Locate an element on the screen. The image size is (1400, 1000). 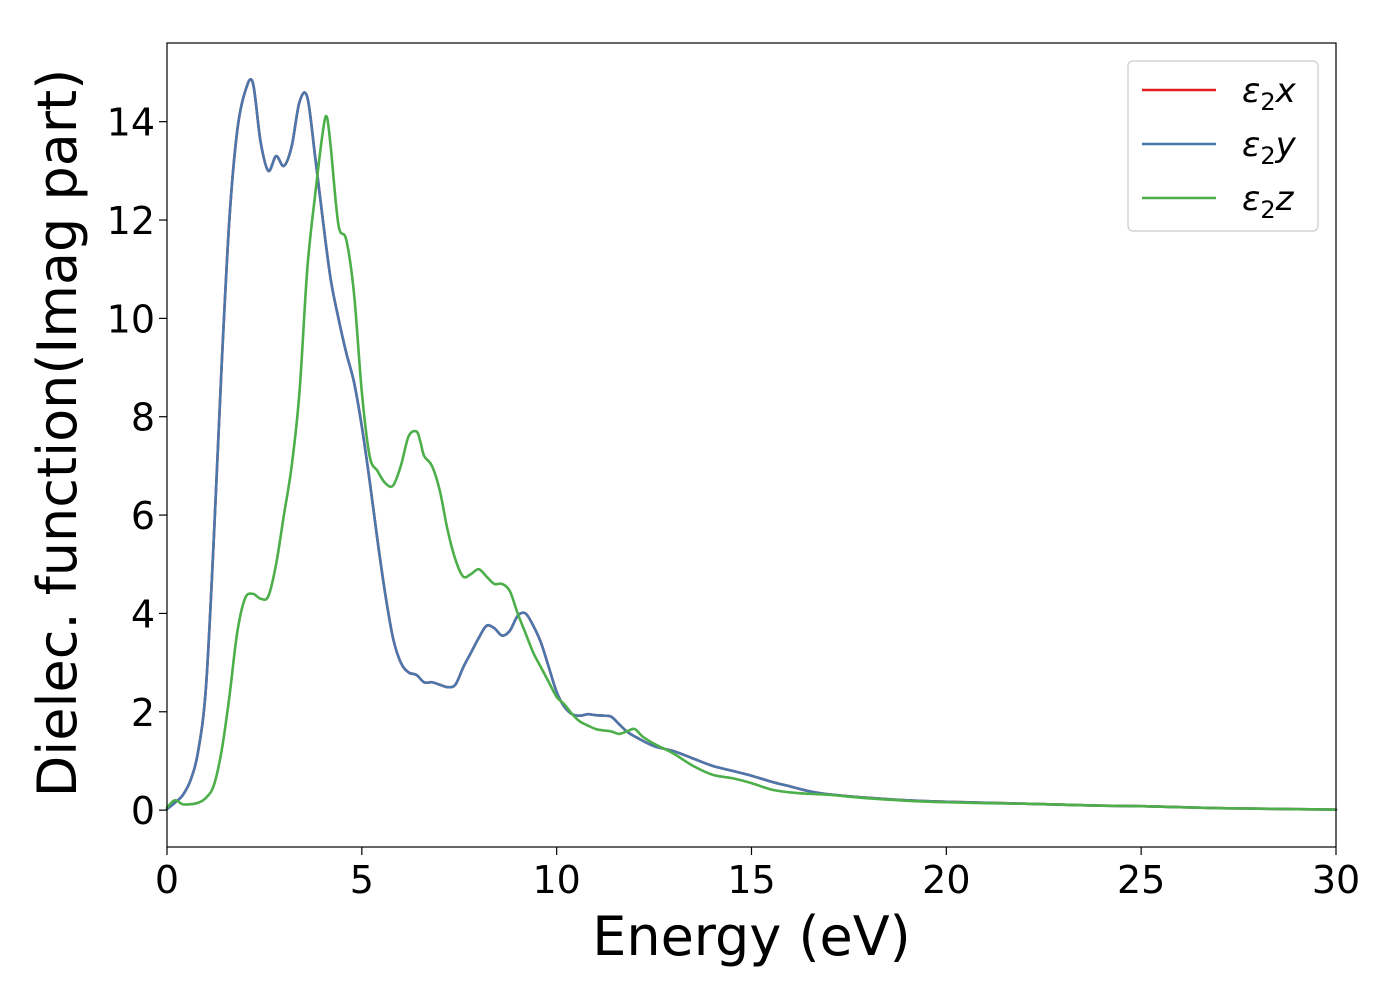
y-tick-label: 0 is located at coordinates (143, 811).